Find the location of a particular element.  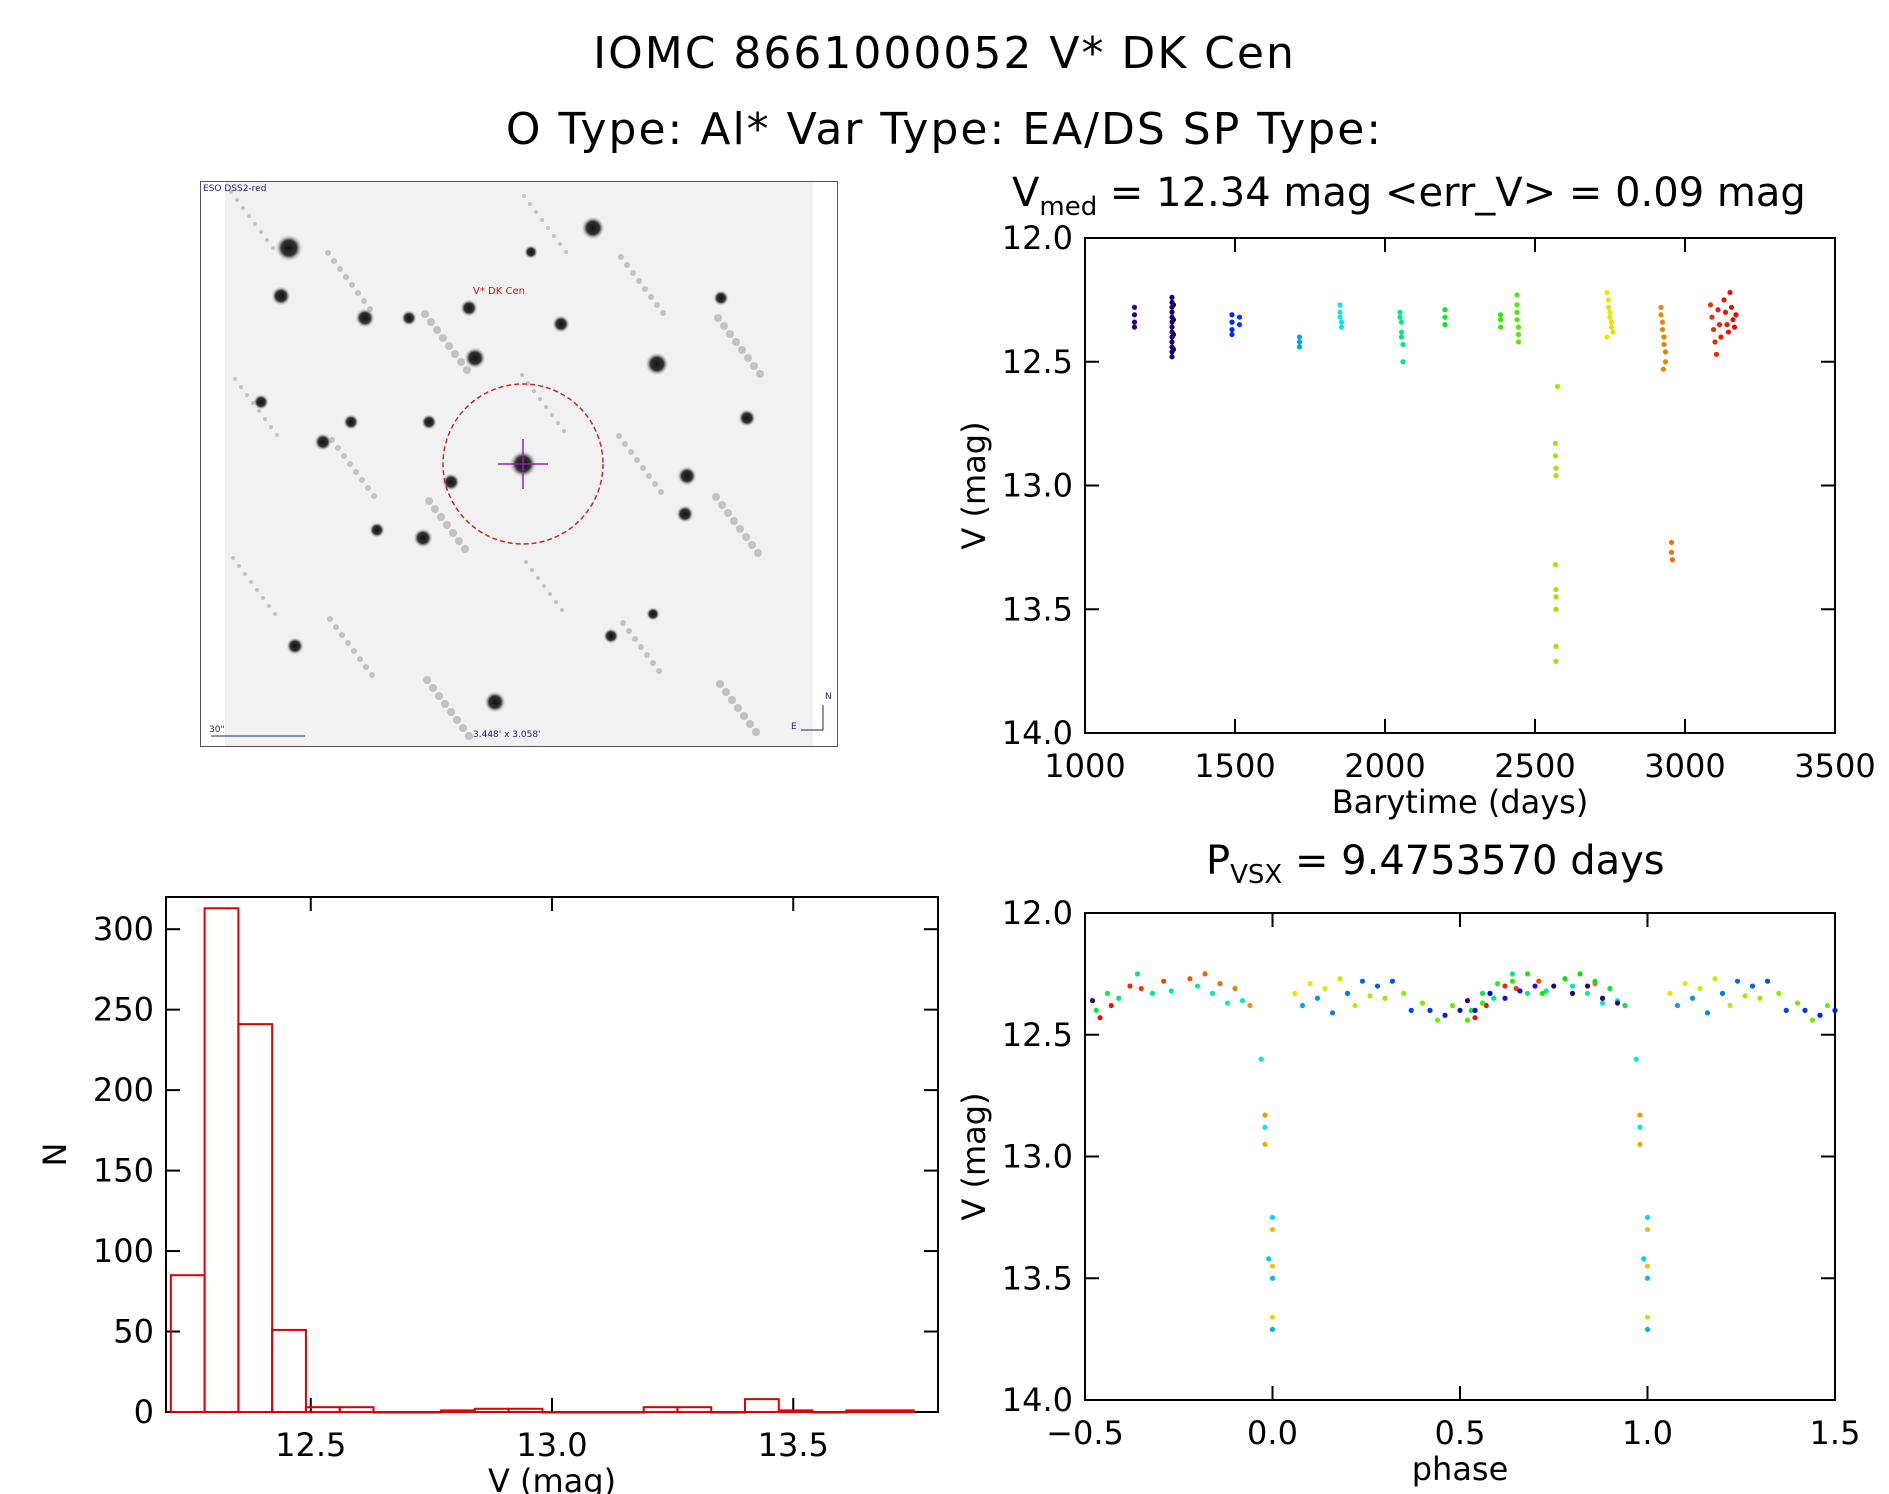

phased-xtick-label: 1.5 is located at coordinates (1835, 1433).